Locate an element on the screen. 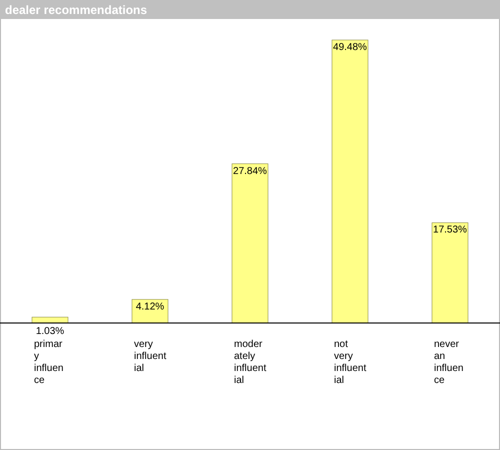 This screenshot has height=450, width=500. data-label: 49.48% is located at coordinates (350, 47).